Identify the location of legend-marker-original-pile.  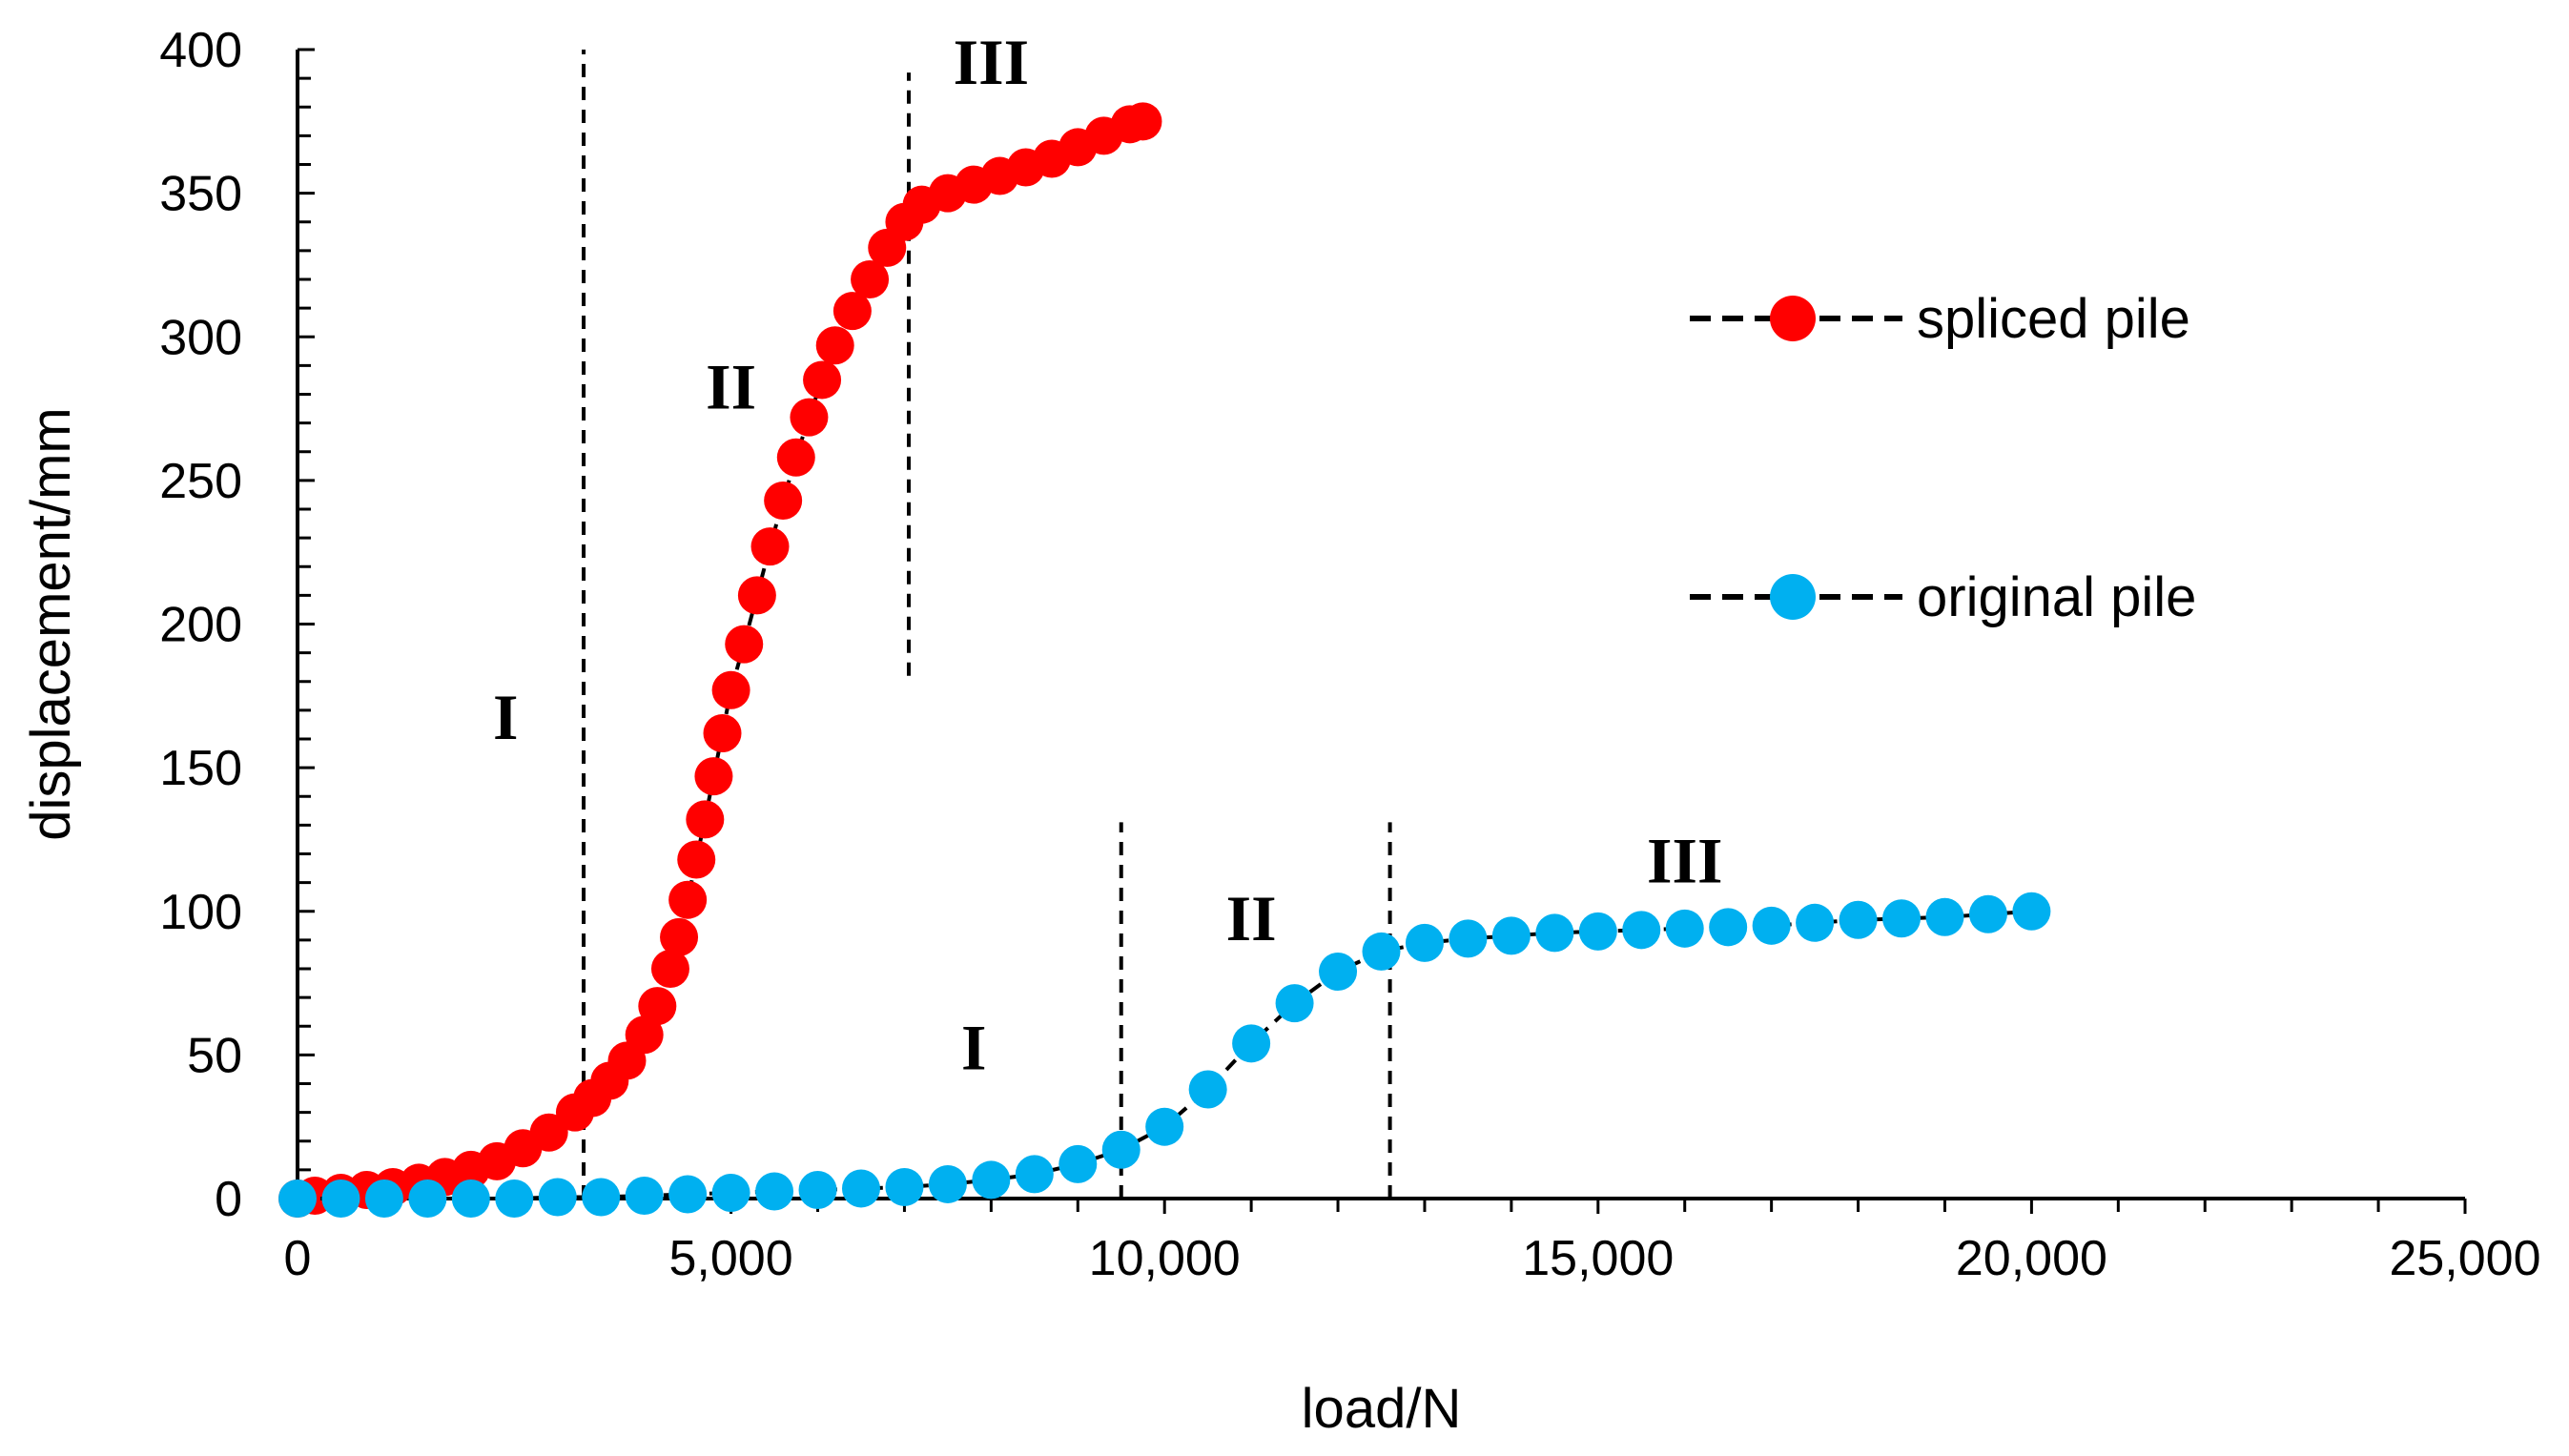
(1793, 597).